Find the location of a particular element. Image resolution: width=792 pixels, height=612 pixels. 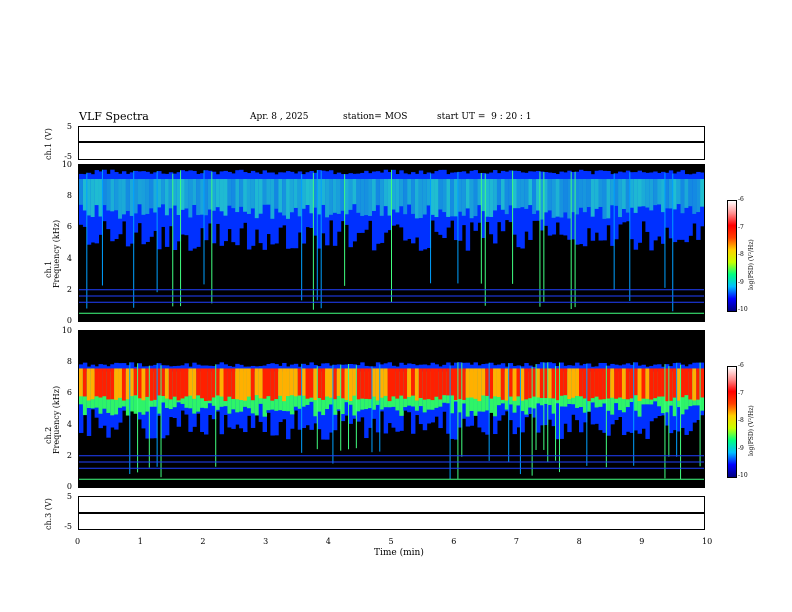

xtick-7: 7 is located at coordinates (516, 541).